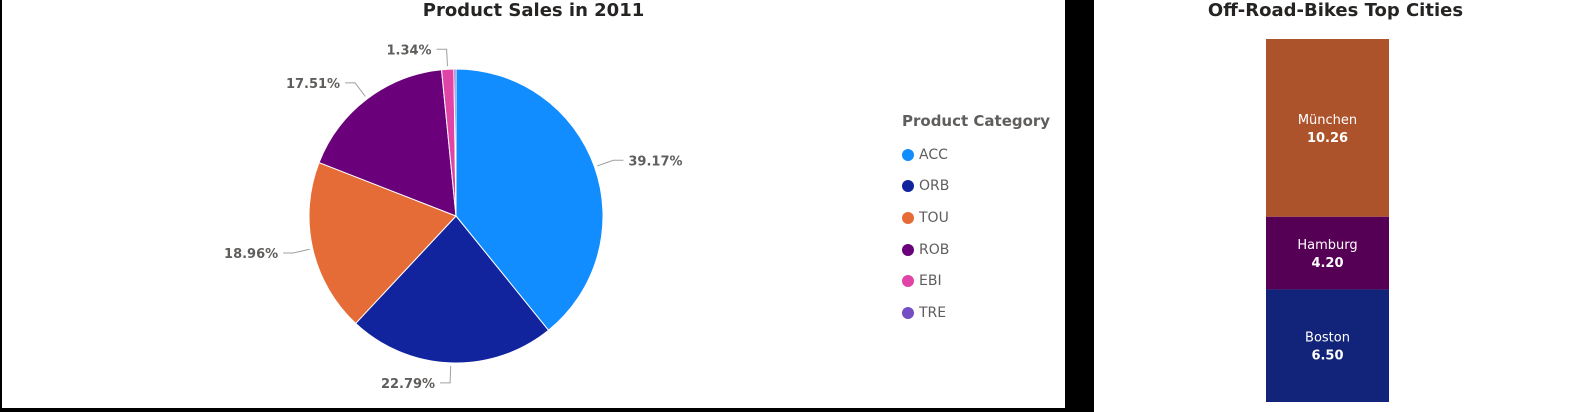  Describe the element at coordinates (446, 374) in the screenshot. I see `leader-line-orb` at that location.